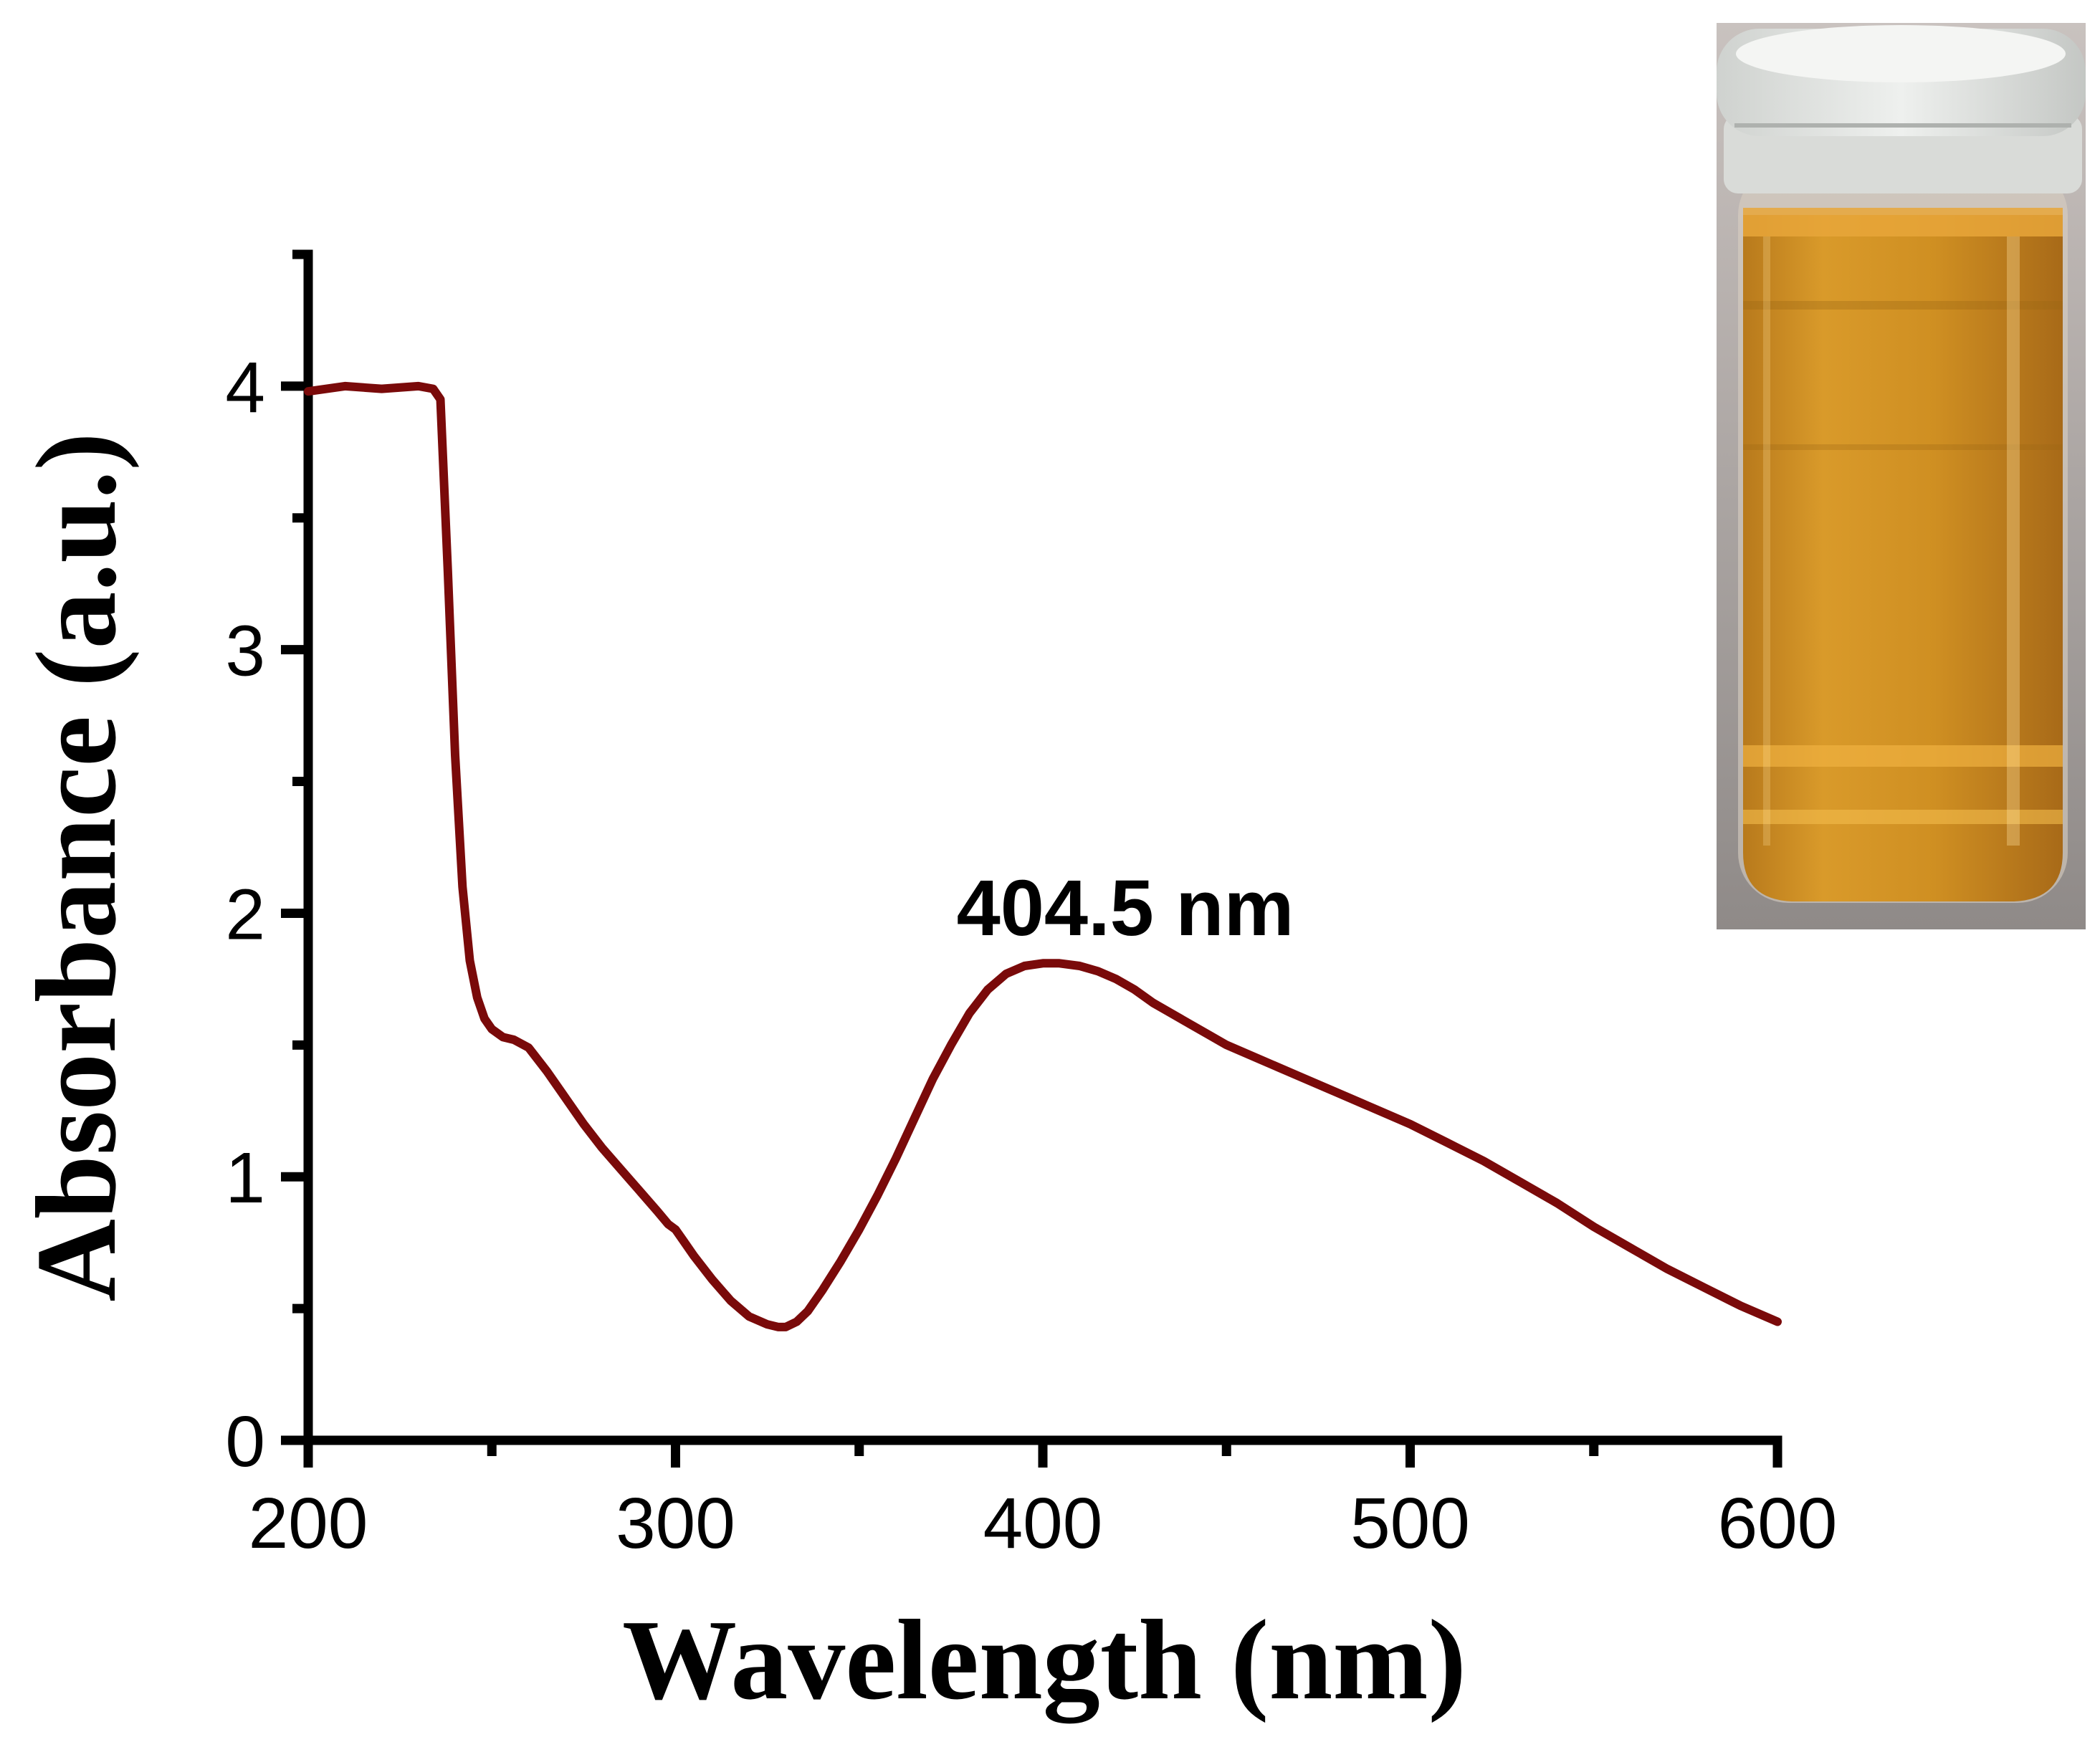 Image resolution: width=2100 pixels, height=1742 pixels. I want to click on y-tick-label: 0, so click(245, 1442).